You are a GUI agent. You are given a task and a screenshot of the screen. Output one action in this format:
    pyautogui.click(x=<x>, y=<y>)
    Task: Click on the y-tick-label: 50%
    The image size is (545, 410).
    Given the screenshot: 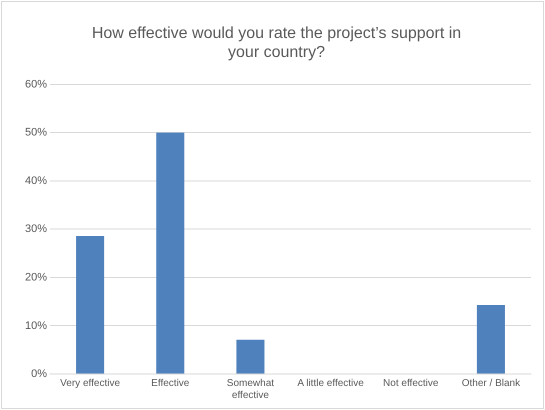 What is the action you would take?
    pyautogui.click(x=36, y=132)
    